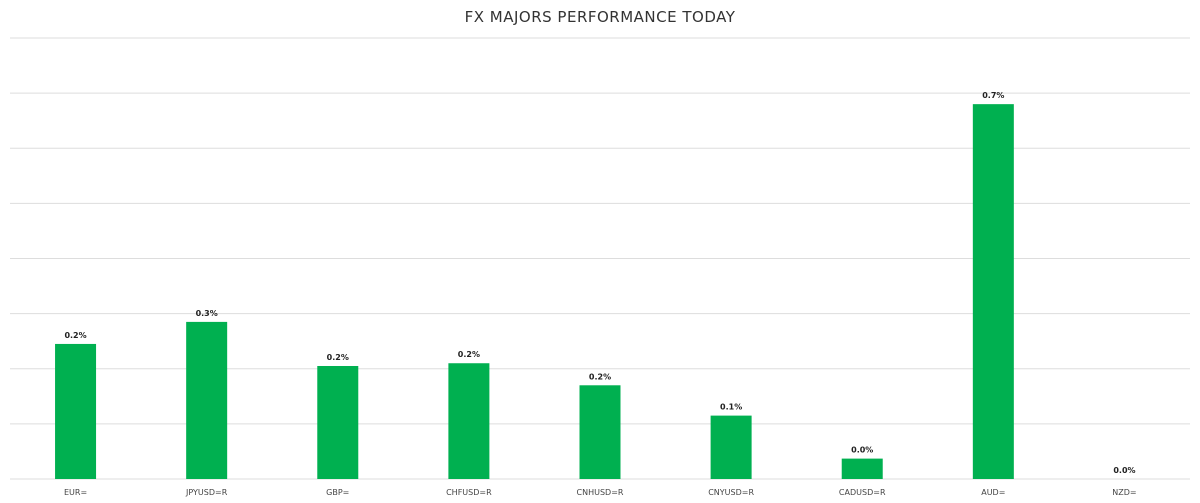 The width and height of the screenshot is (1200, 503). Describe the element at coordinates (469, 421) in the screenshot. I see `bar-chfusdr` at that location.